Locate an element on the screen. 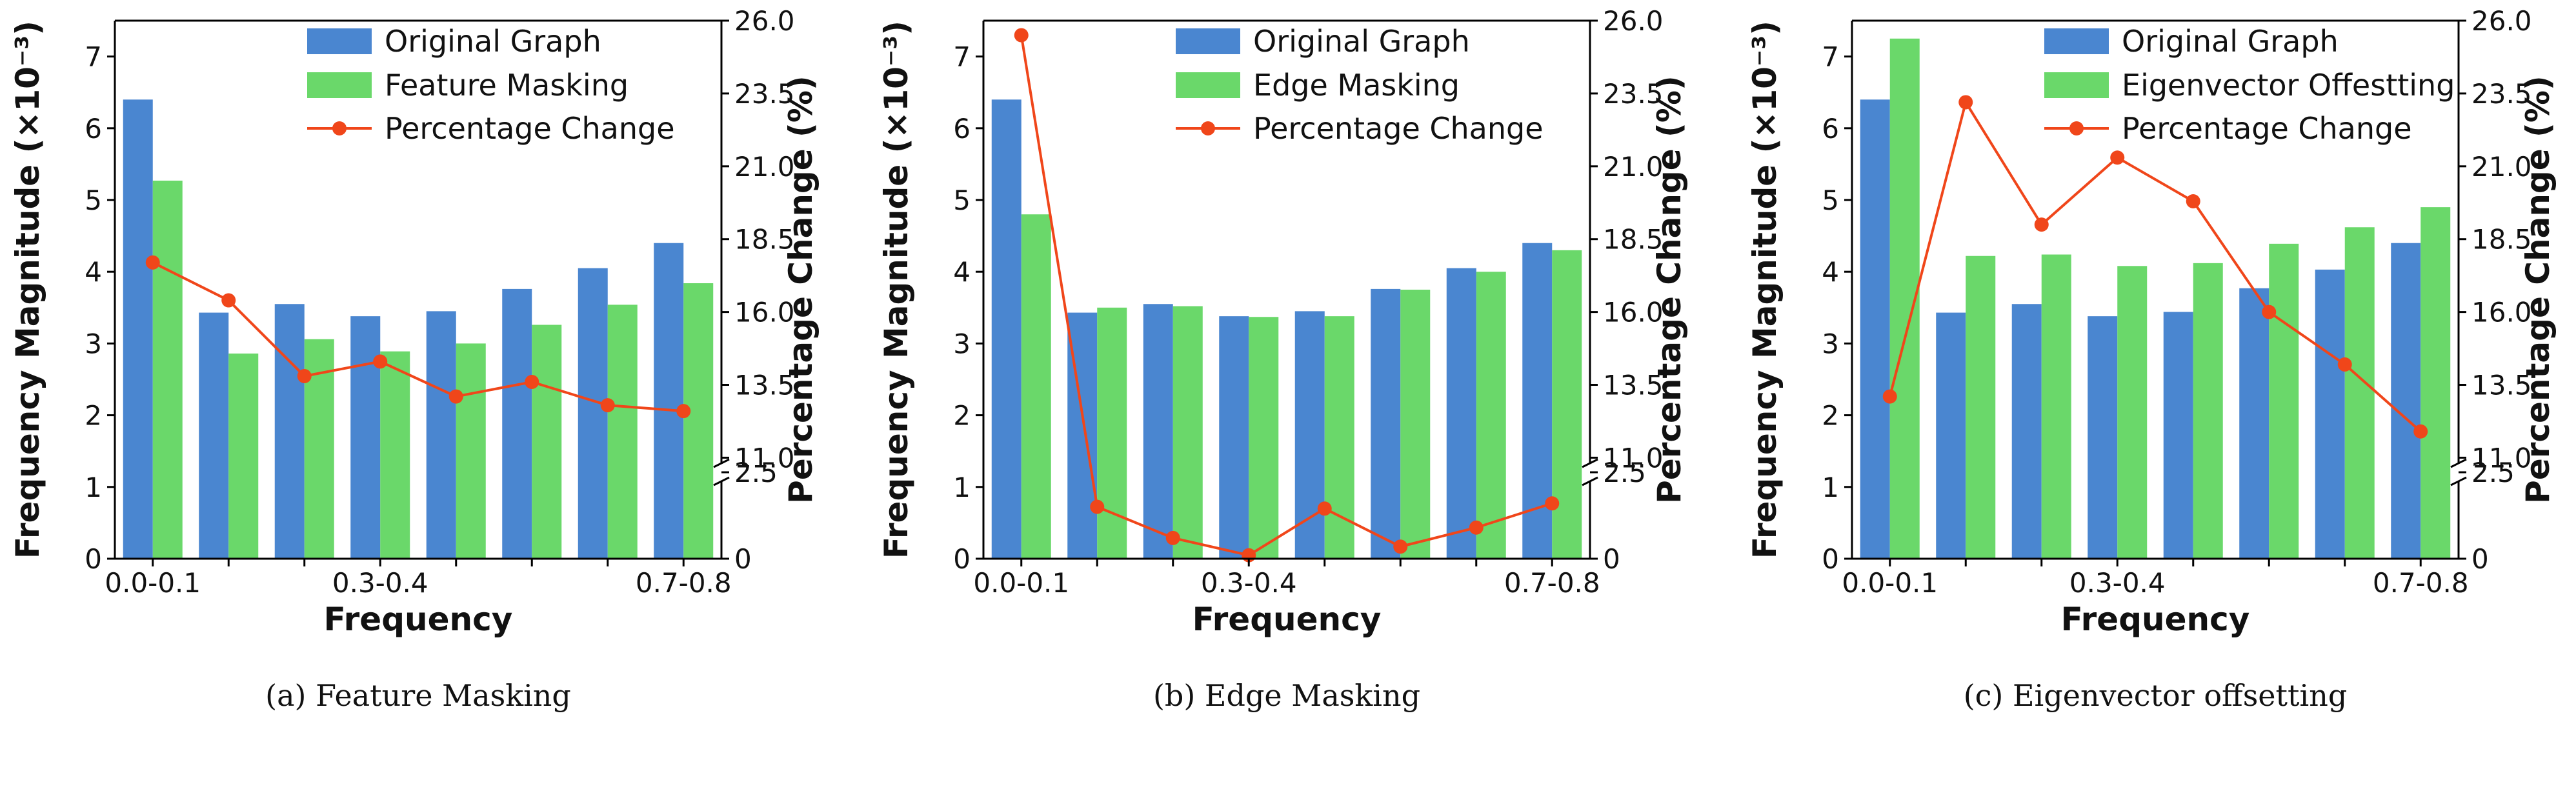 This screenshot has width=2576, height=800. panel-caption: (b) Edge Masking is located at coordinates (1286, 695).